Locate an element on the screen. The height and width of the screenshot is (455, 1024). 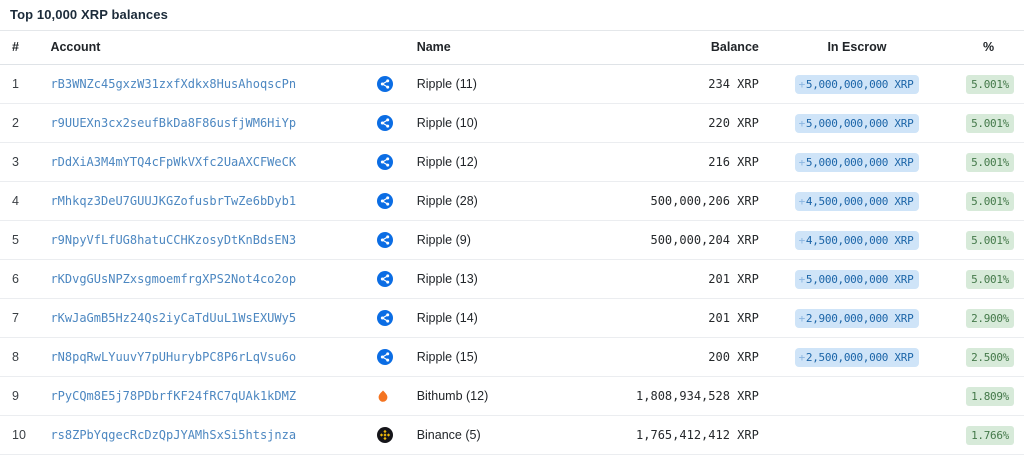
header-name: Name is located at coordinates (478, 48).